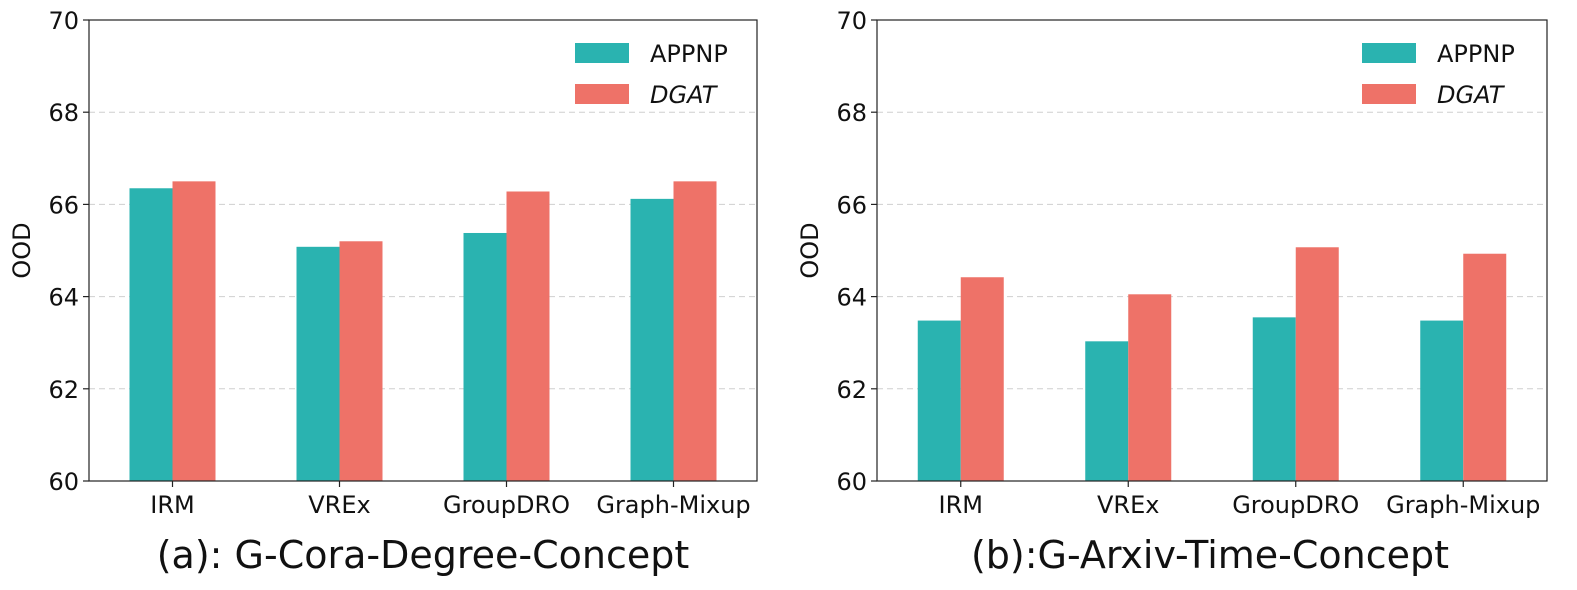  I want to click on panel-b-bar-appnp-vrex, so click(1107, 411).